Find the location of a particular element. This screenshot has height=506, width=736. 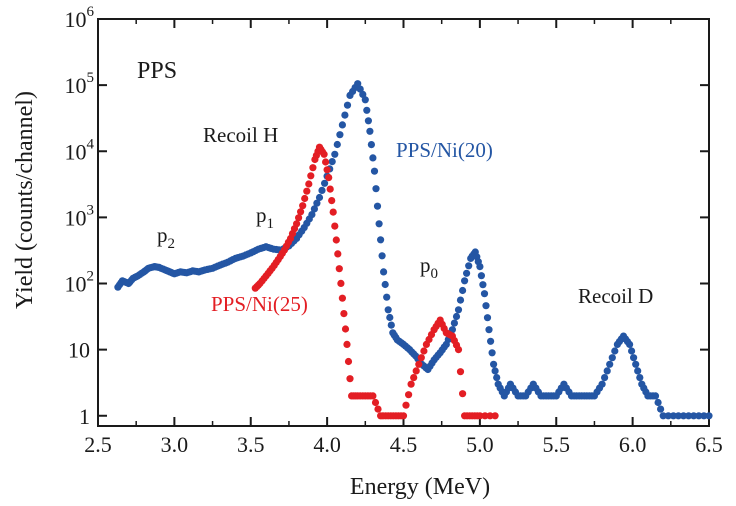

x-tick-label: 5.5 is located at coordinates (557, 444).